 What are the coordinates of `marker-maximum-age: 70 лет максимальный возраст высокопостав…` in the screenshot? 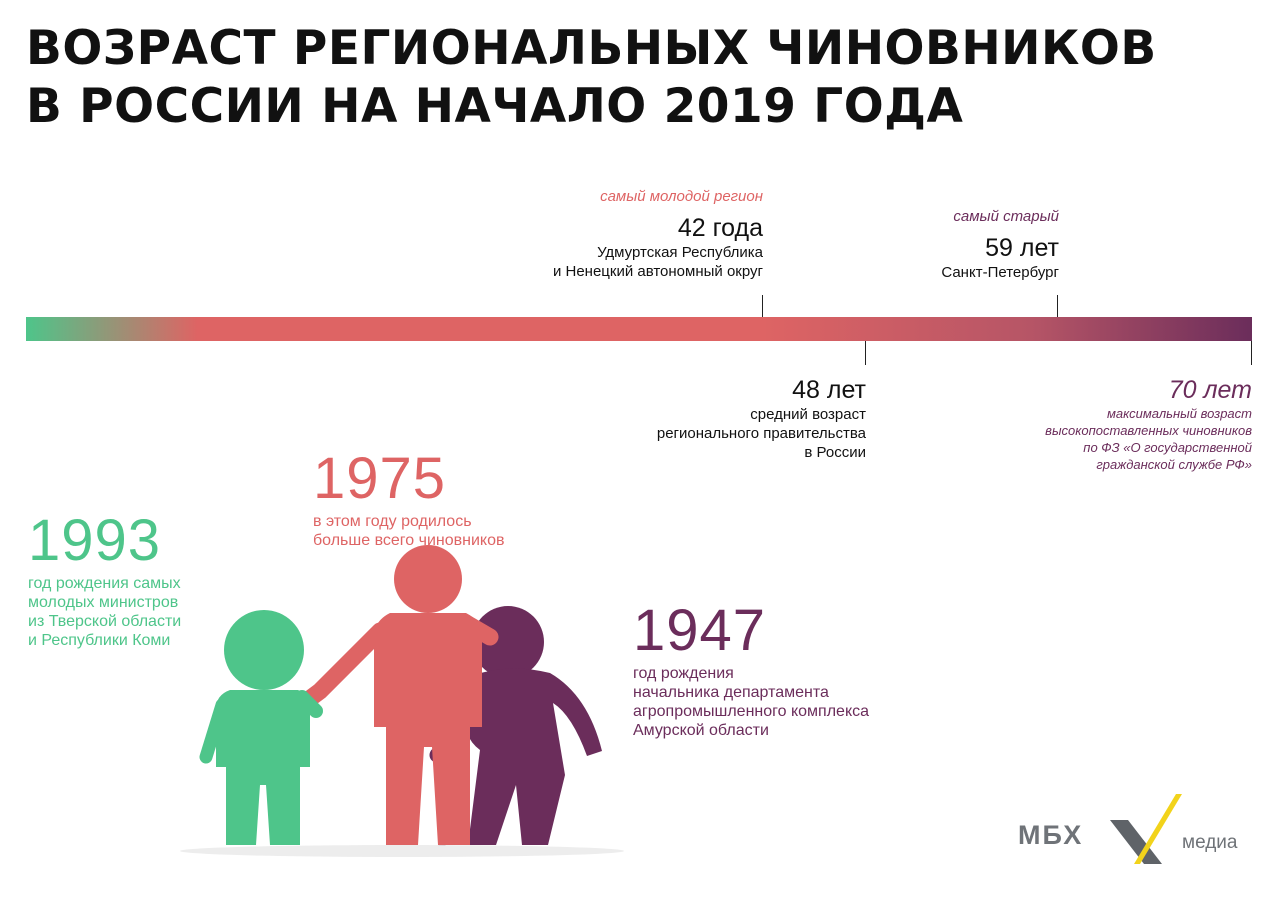 It's located at (1148, 424).